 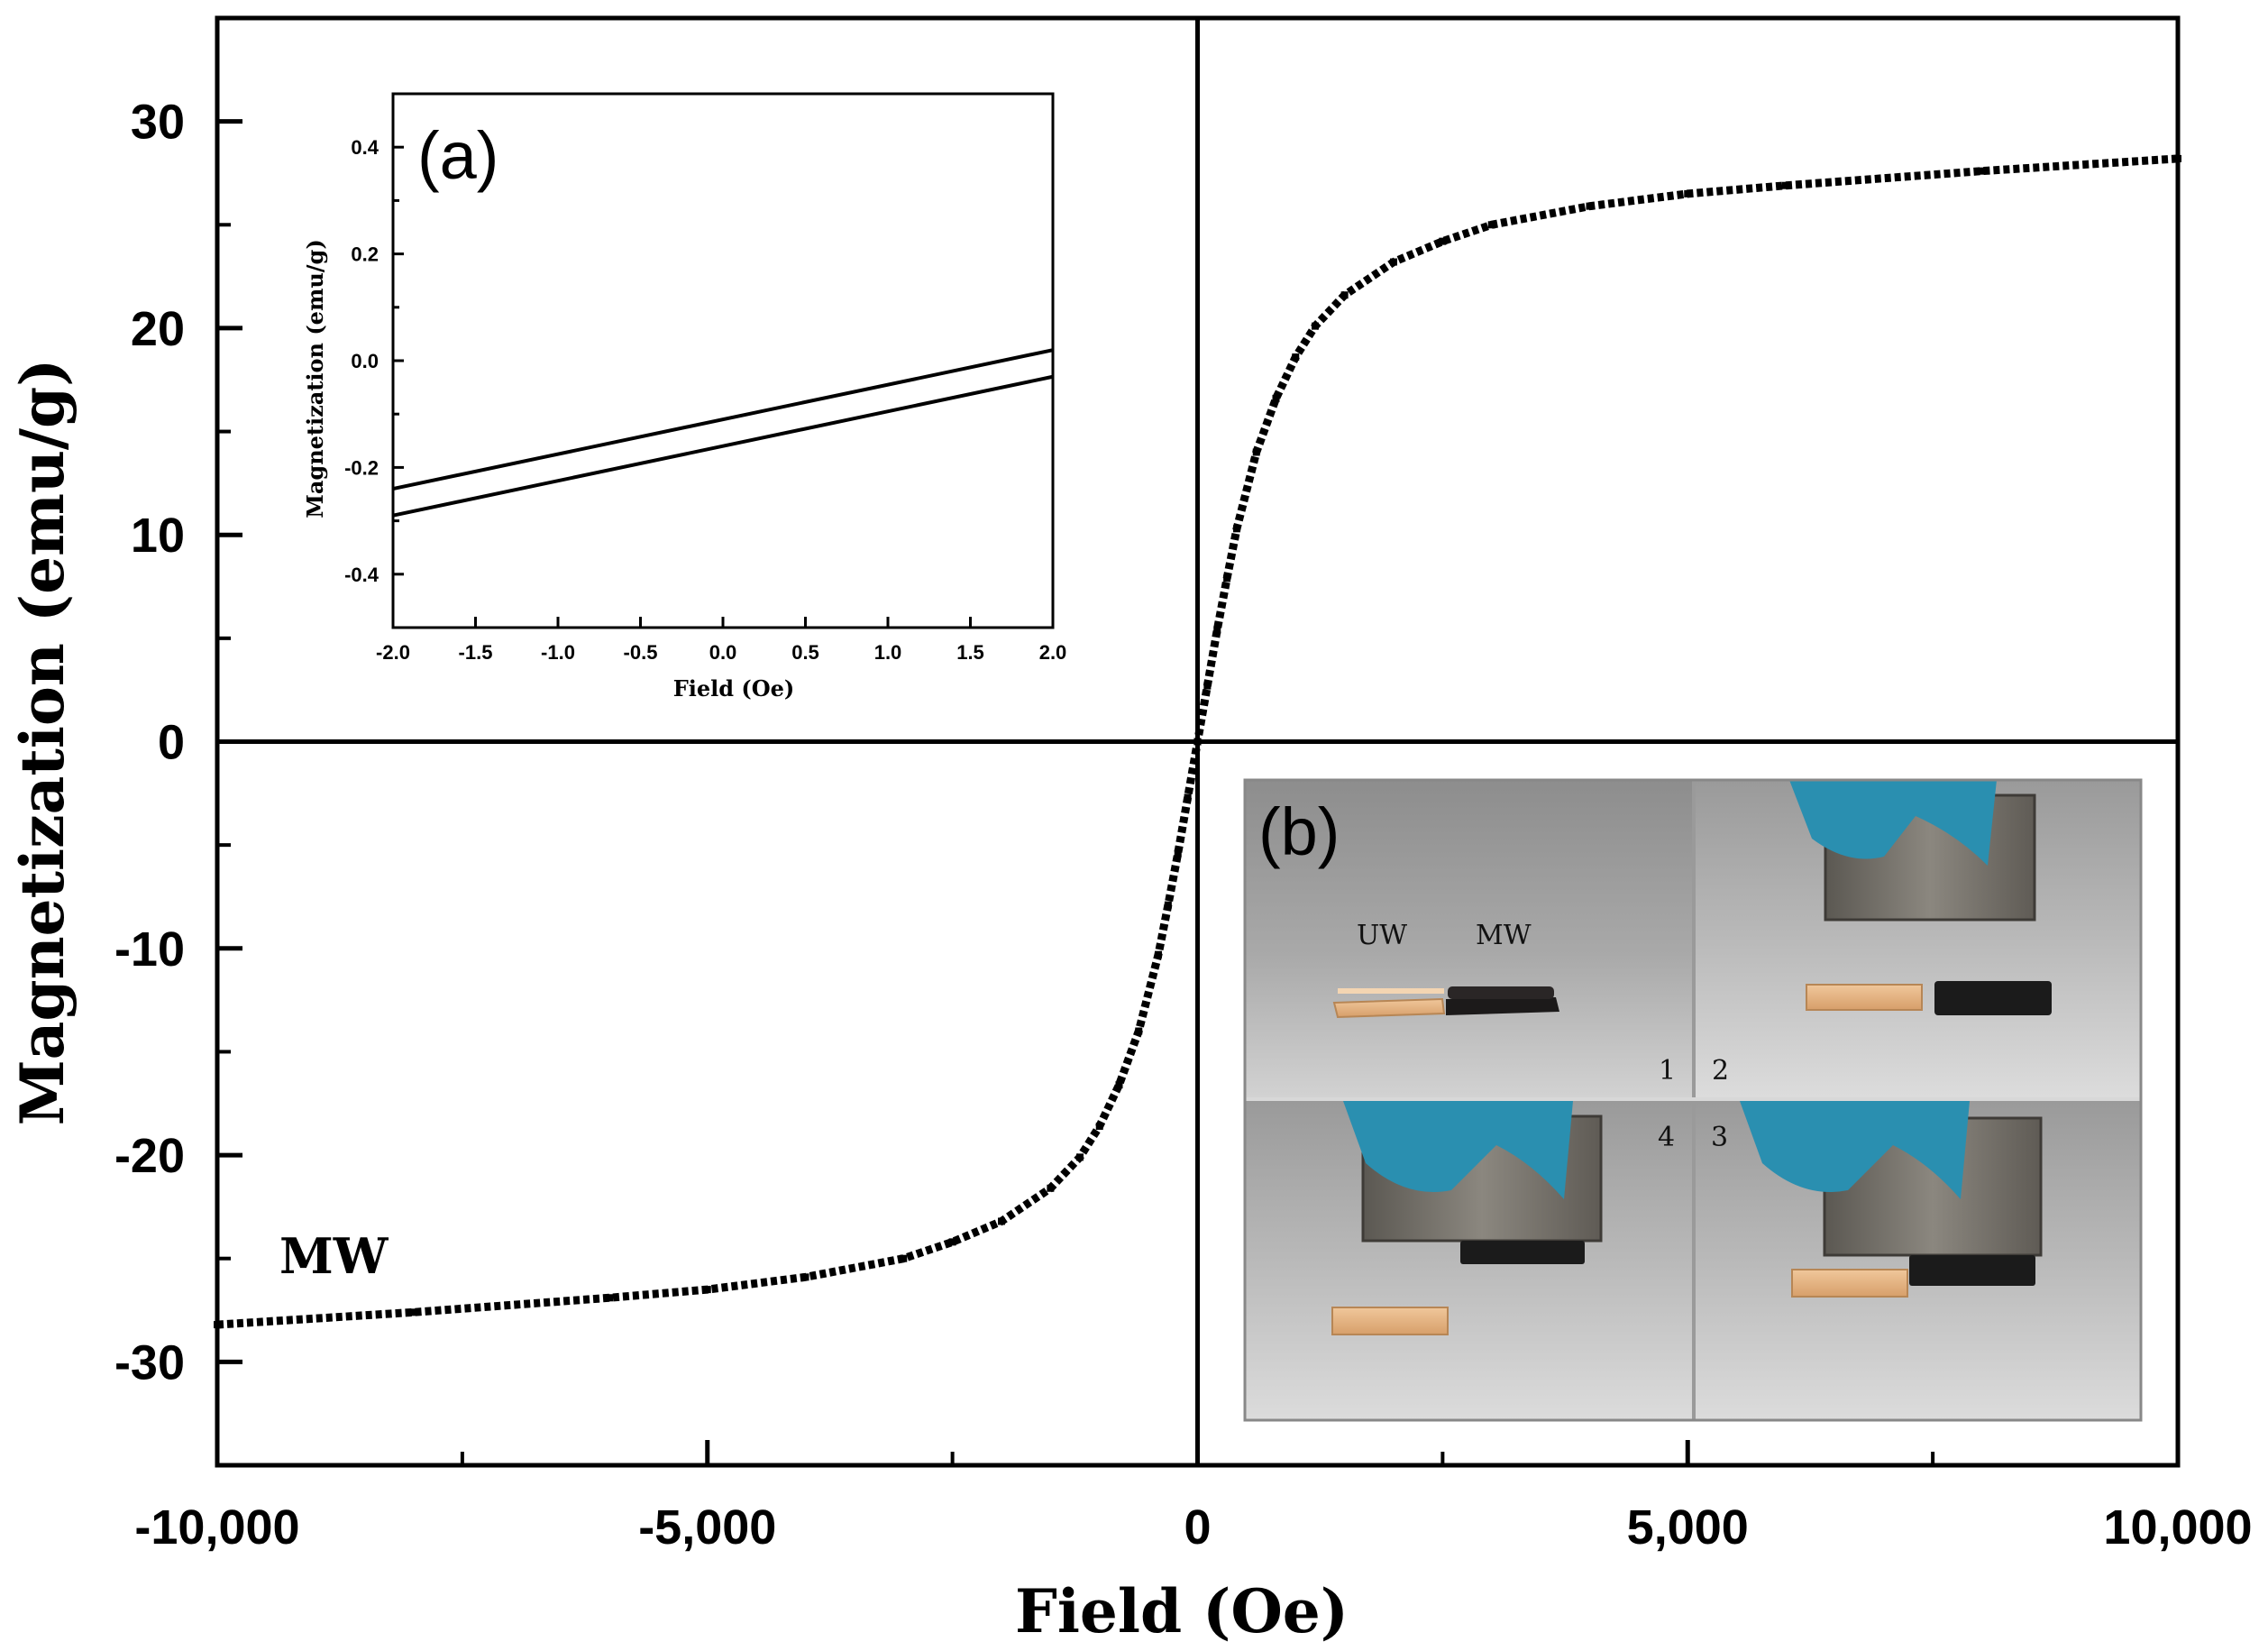 What do you see at coordinates (1917, 1260) in the screenshot?
I see `photo-frame-3: 3` at bounding box center [1917, 1260].